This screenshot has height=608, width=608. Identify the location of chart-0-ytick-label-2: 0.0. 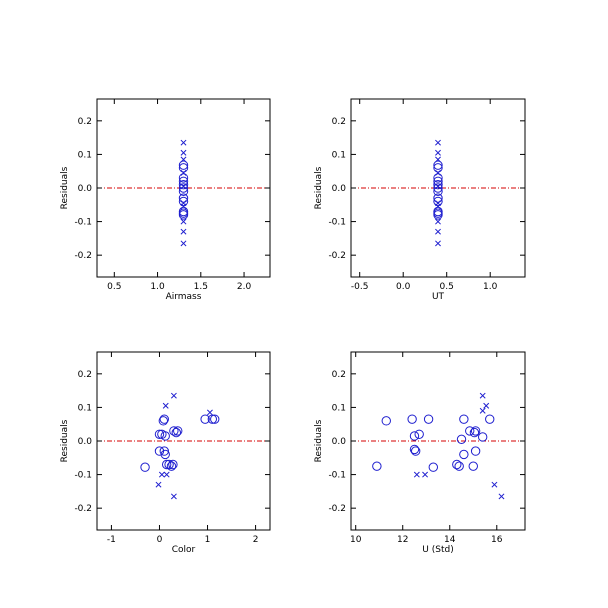
(85, 189).